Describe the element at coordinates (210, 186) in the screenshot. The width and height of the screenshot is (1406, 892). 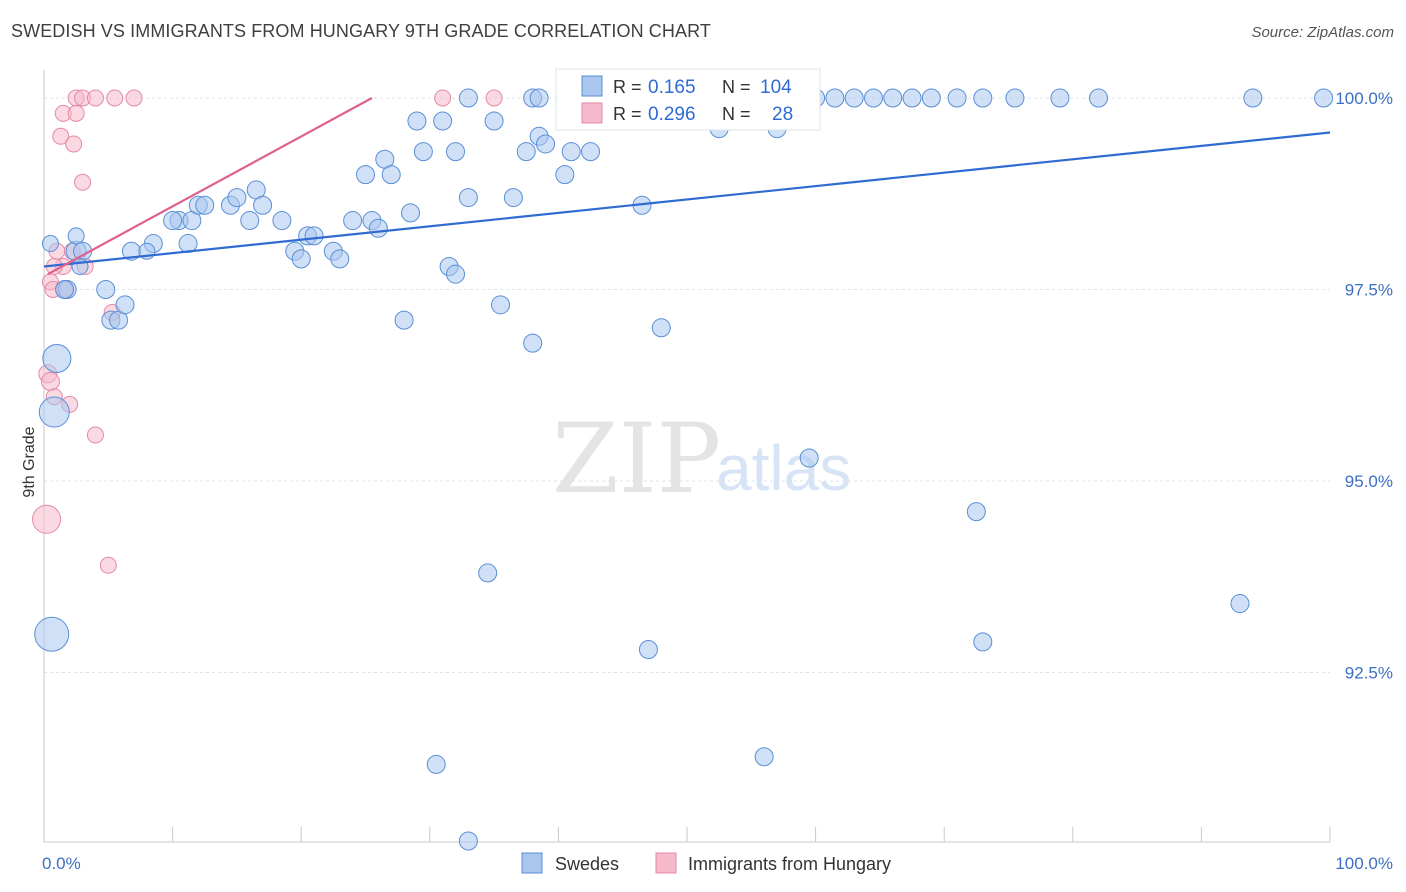
I see `trendline-pink` at that location.